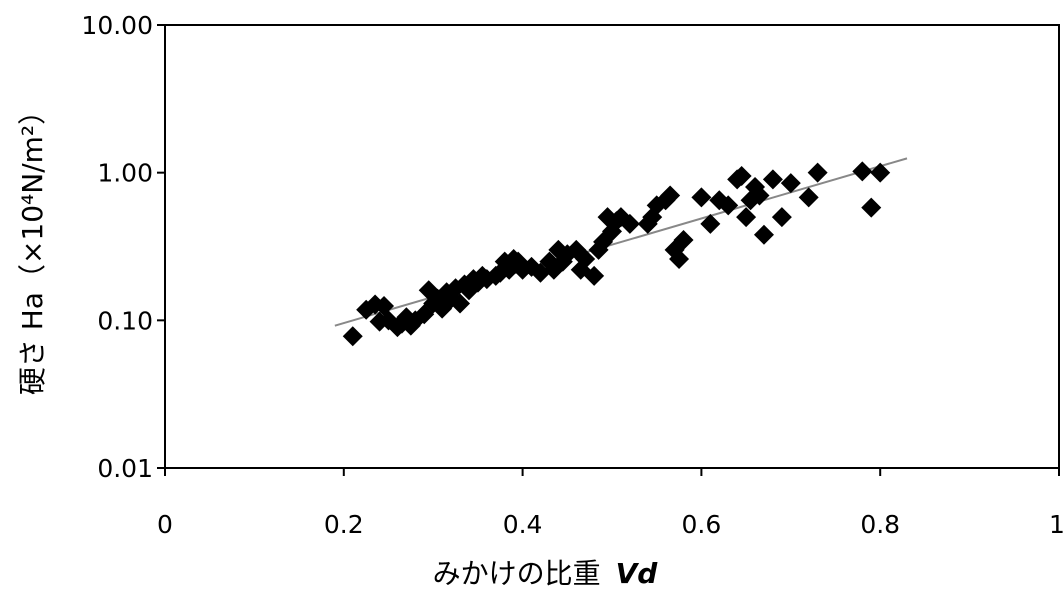 Image resolution: width=1063 pixels, height=594 pixels. Describe the element at coordinates (117, 25) in the screenshot. I see `y-tick-label: 10.00` at that location.